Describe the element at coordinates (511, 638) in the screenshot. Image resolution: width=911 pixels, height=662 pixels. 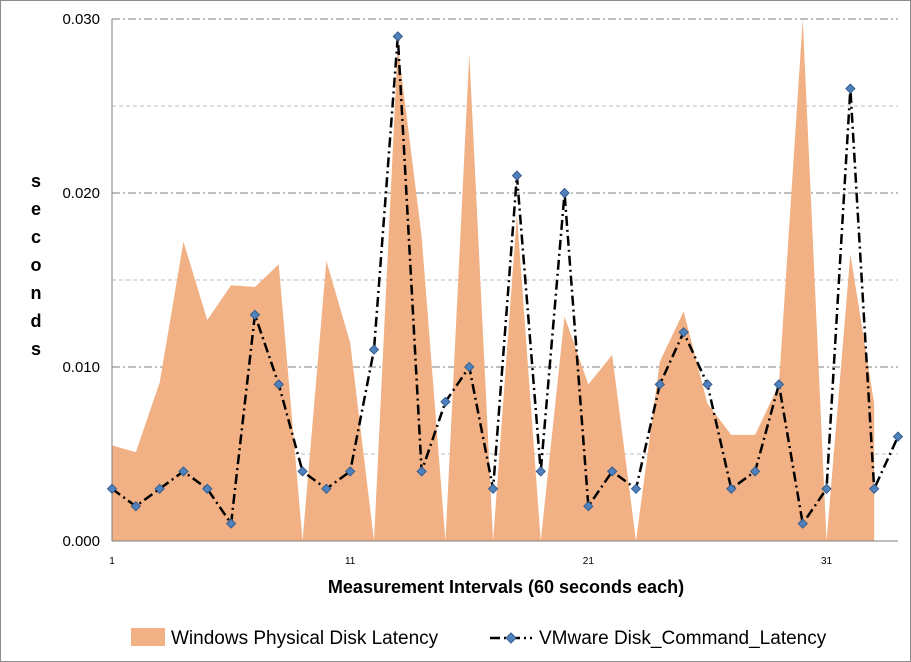
I see `legend-swatch-marker` at that location.